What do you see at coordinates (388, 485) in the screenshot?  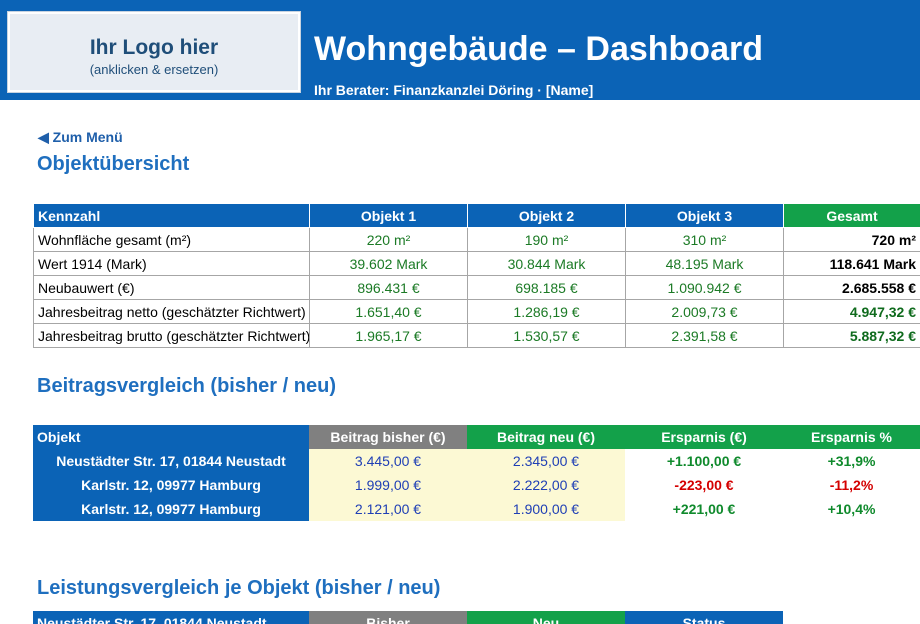 I see `contribution-old: 1.999,00 €` at bounding box center [388, 485].